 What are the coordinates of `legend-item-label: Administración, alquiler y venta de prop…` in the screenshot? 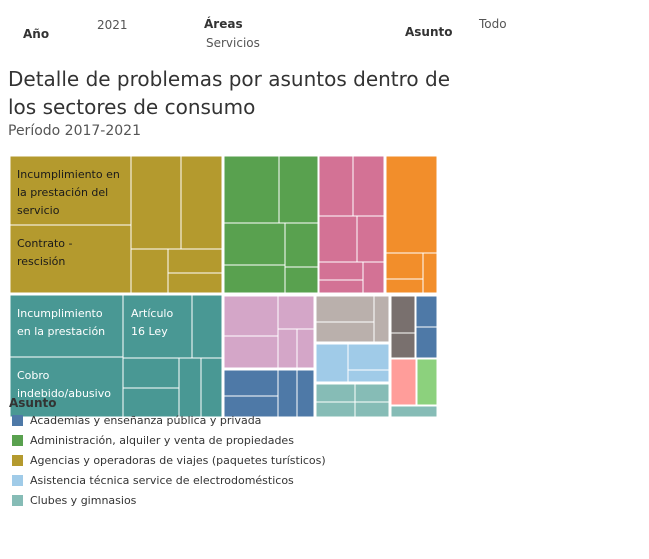 It's located at (162, 440).